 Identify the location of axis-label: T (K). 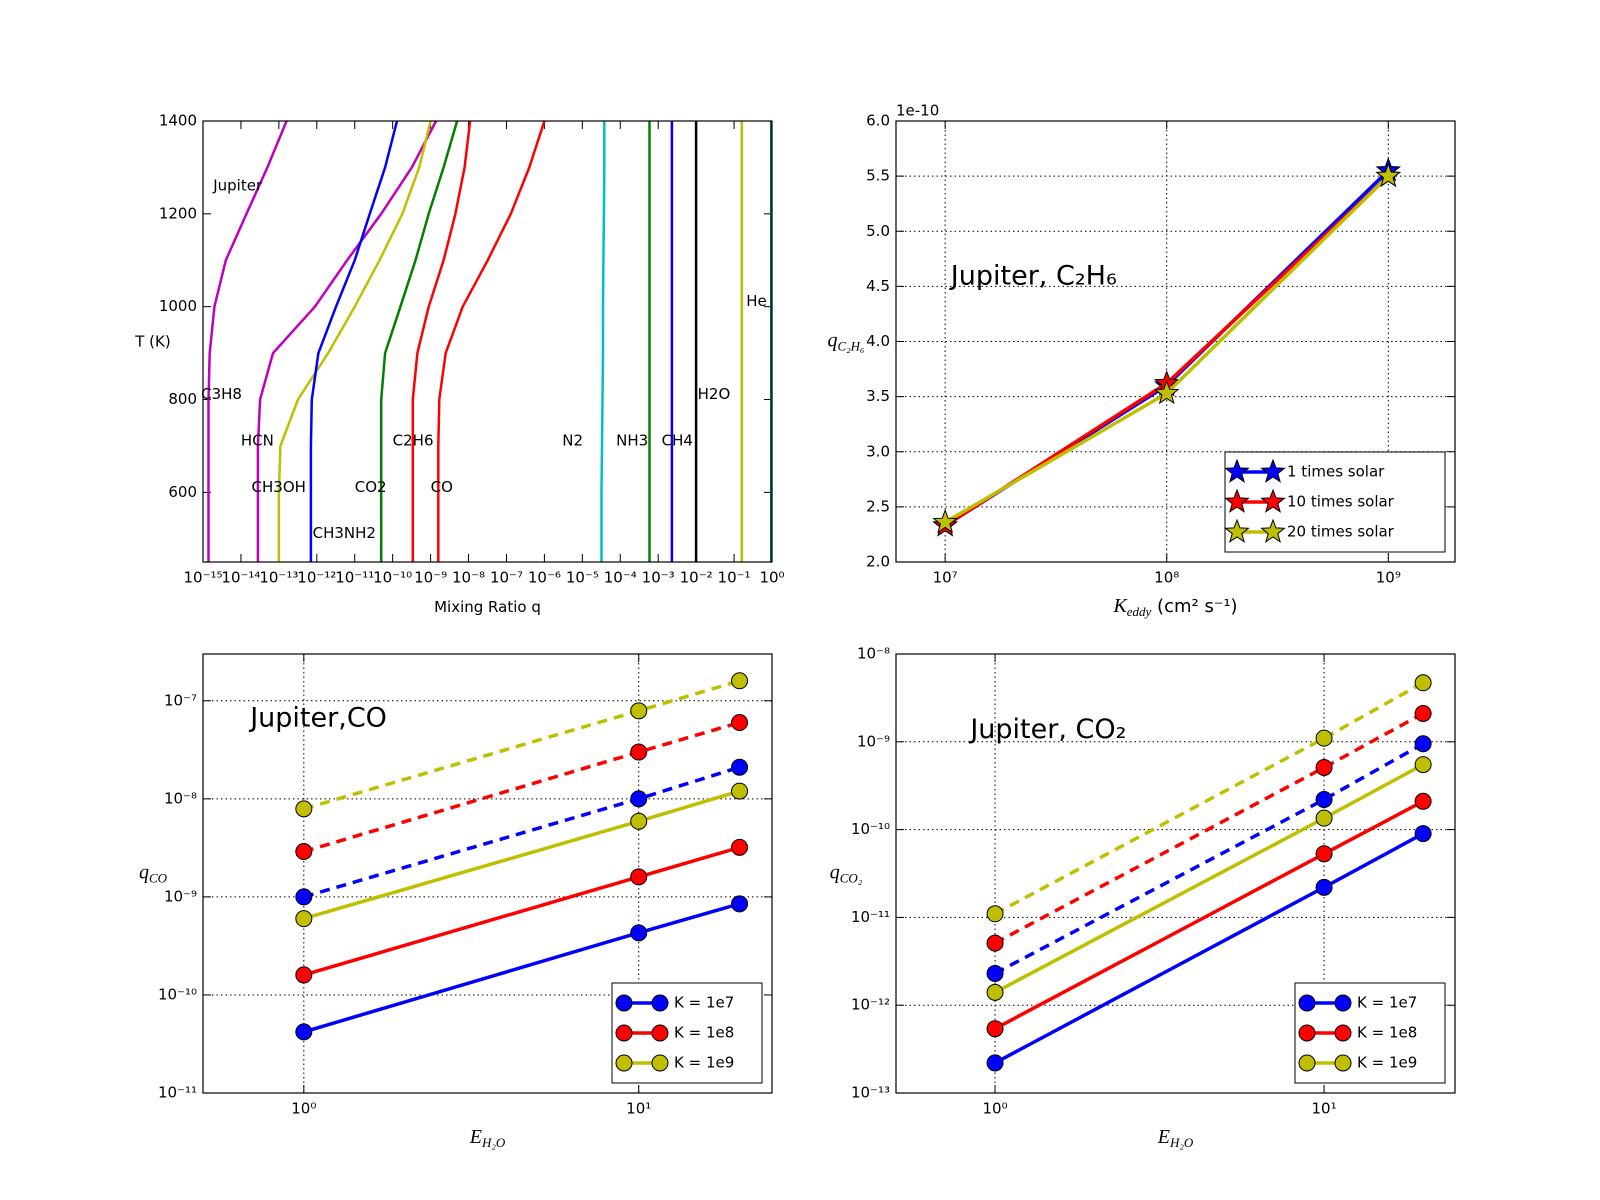
(152, 341).